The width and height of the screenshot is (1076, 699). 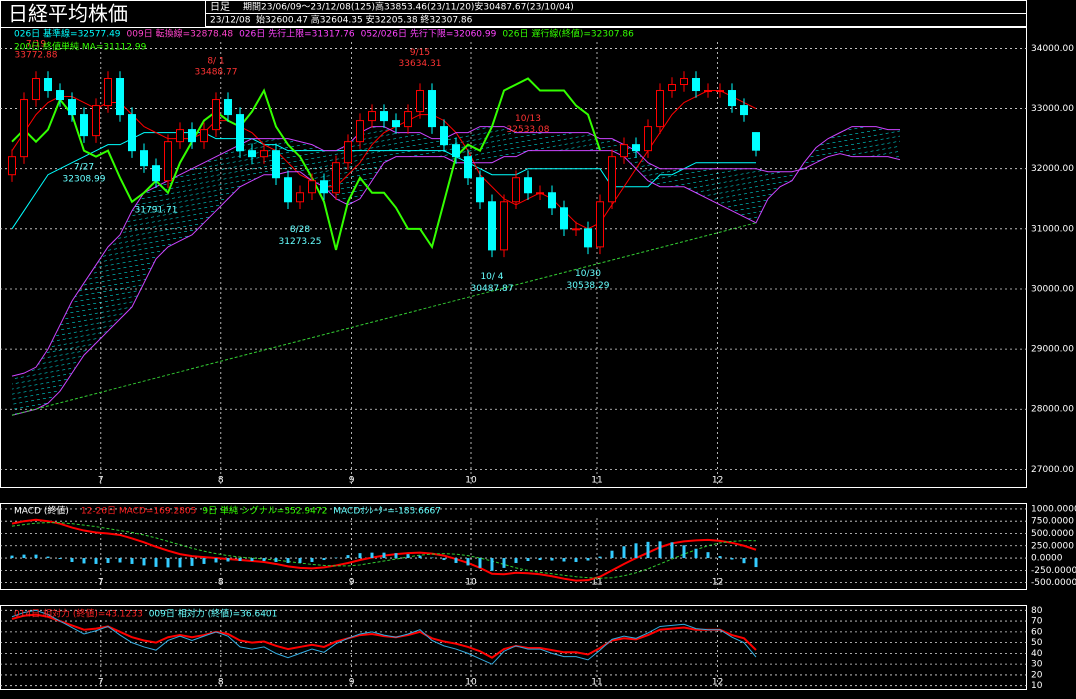 What do you see at coordinates (36, 56) in the screenshot?
I see `annotation-value: 33772.88` at bounding box center [36, 56].